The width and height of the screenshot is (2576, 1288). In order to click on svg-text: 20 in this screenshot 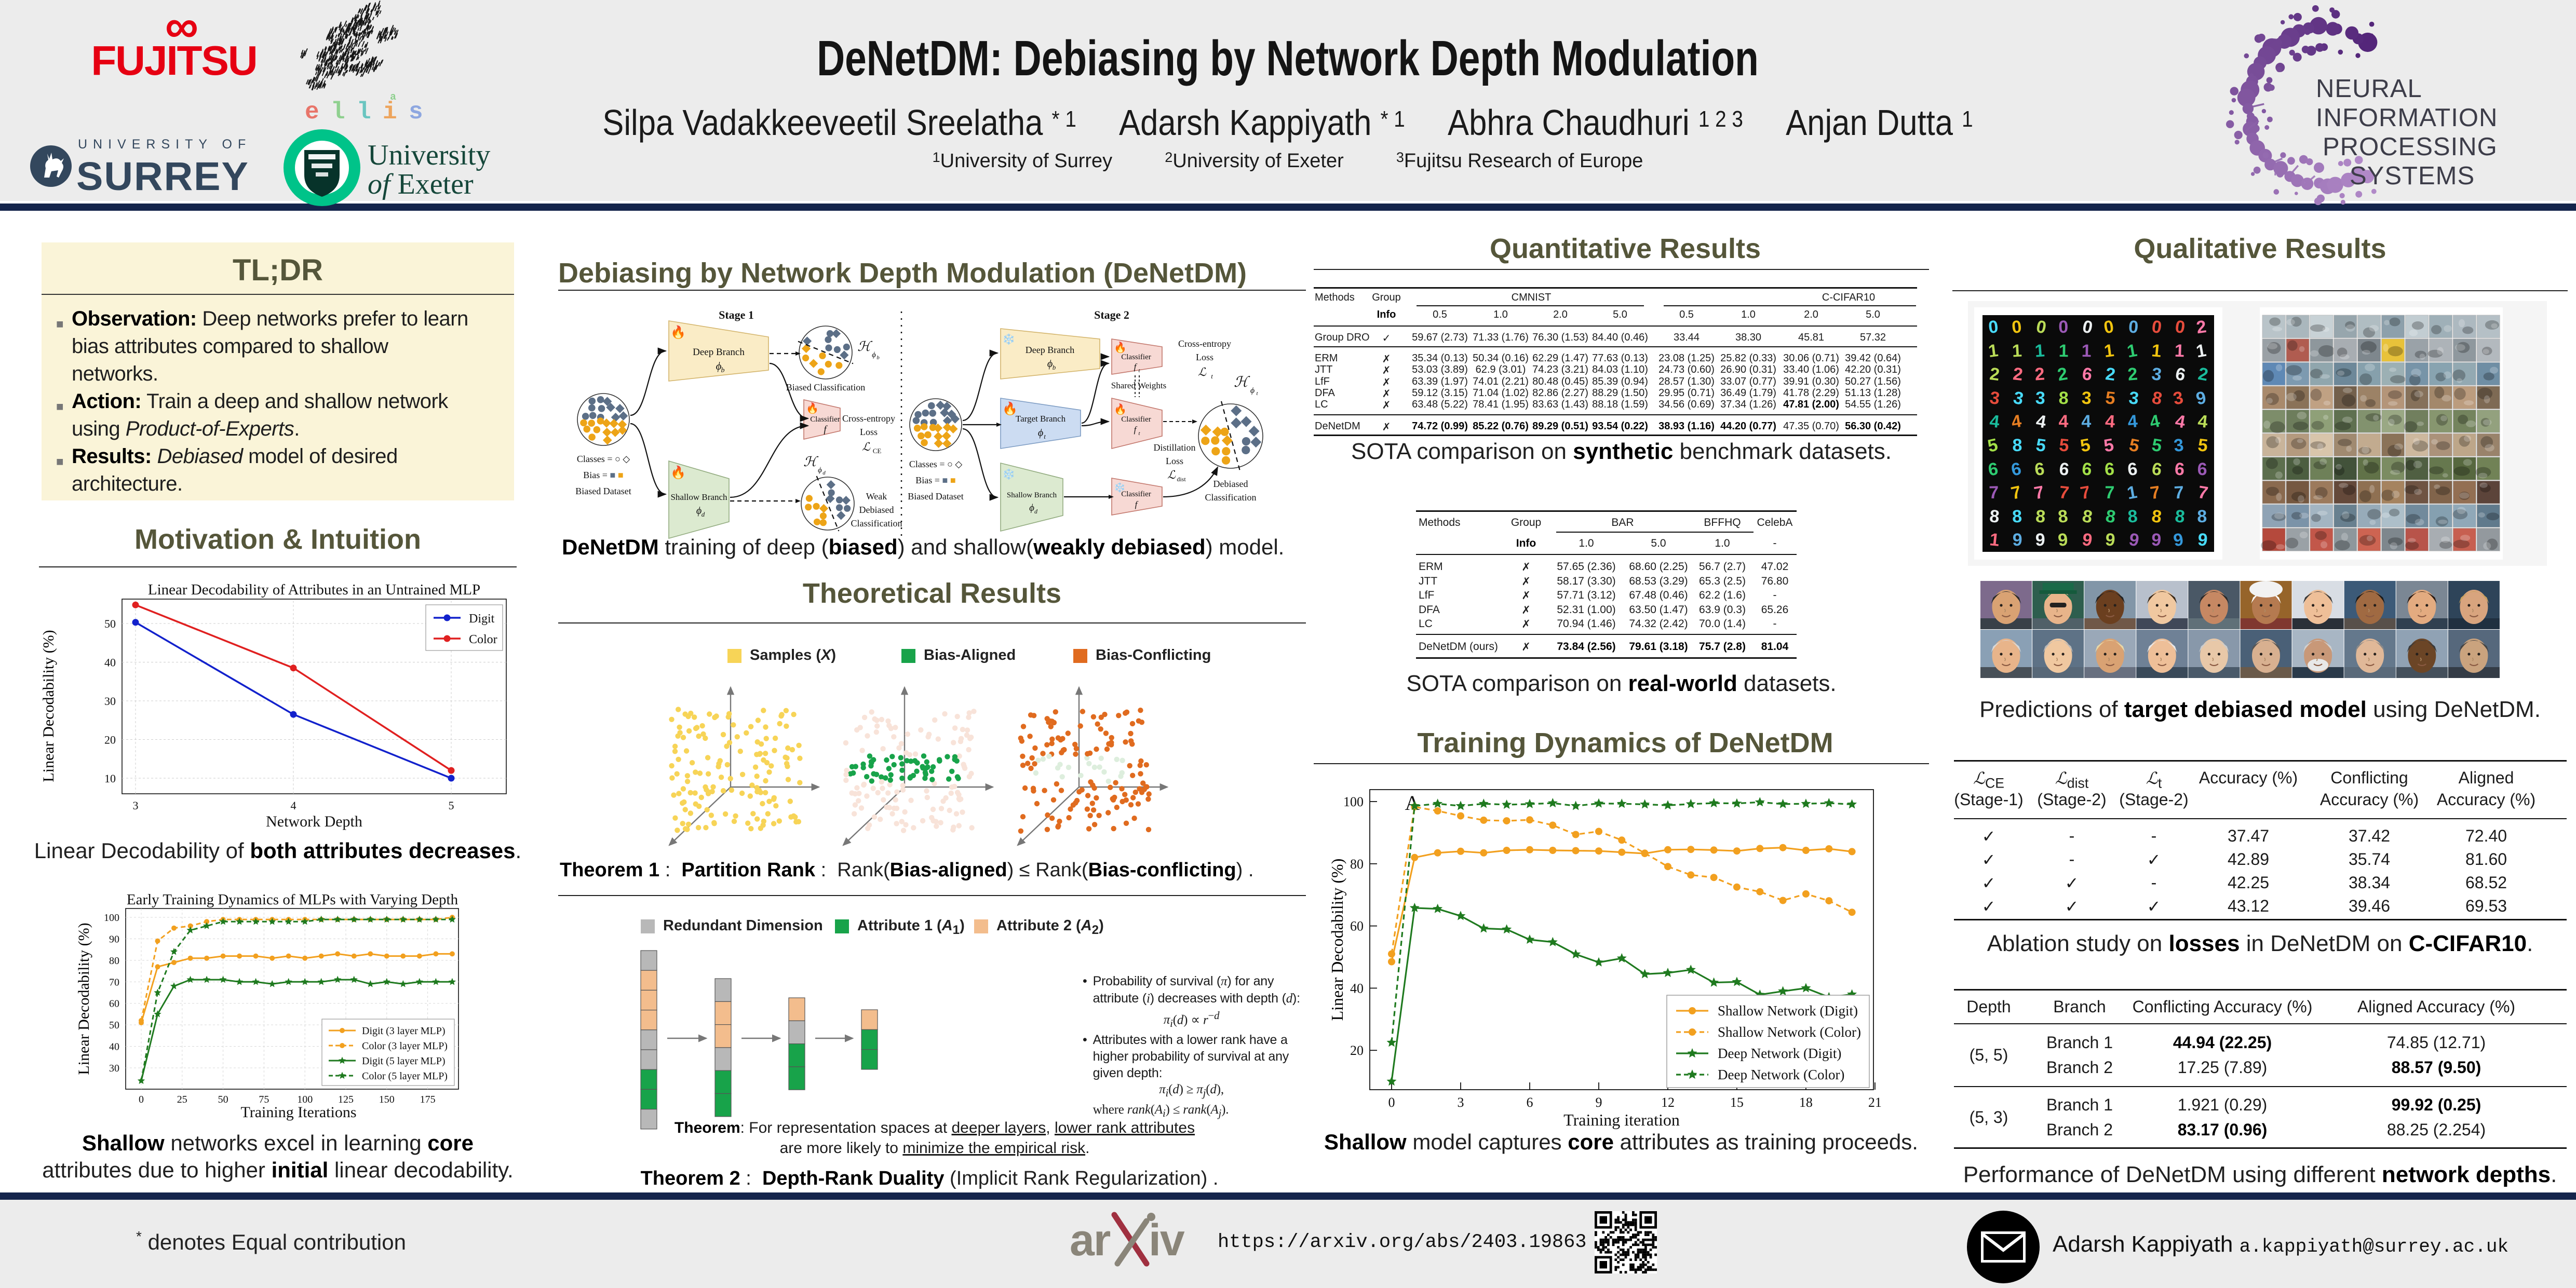, I will do `click(110, 740)`.